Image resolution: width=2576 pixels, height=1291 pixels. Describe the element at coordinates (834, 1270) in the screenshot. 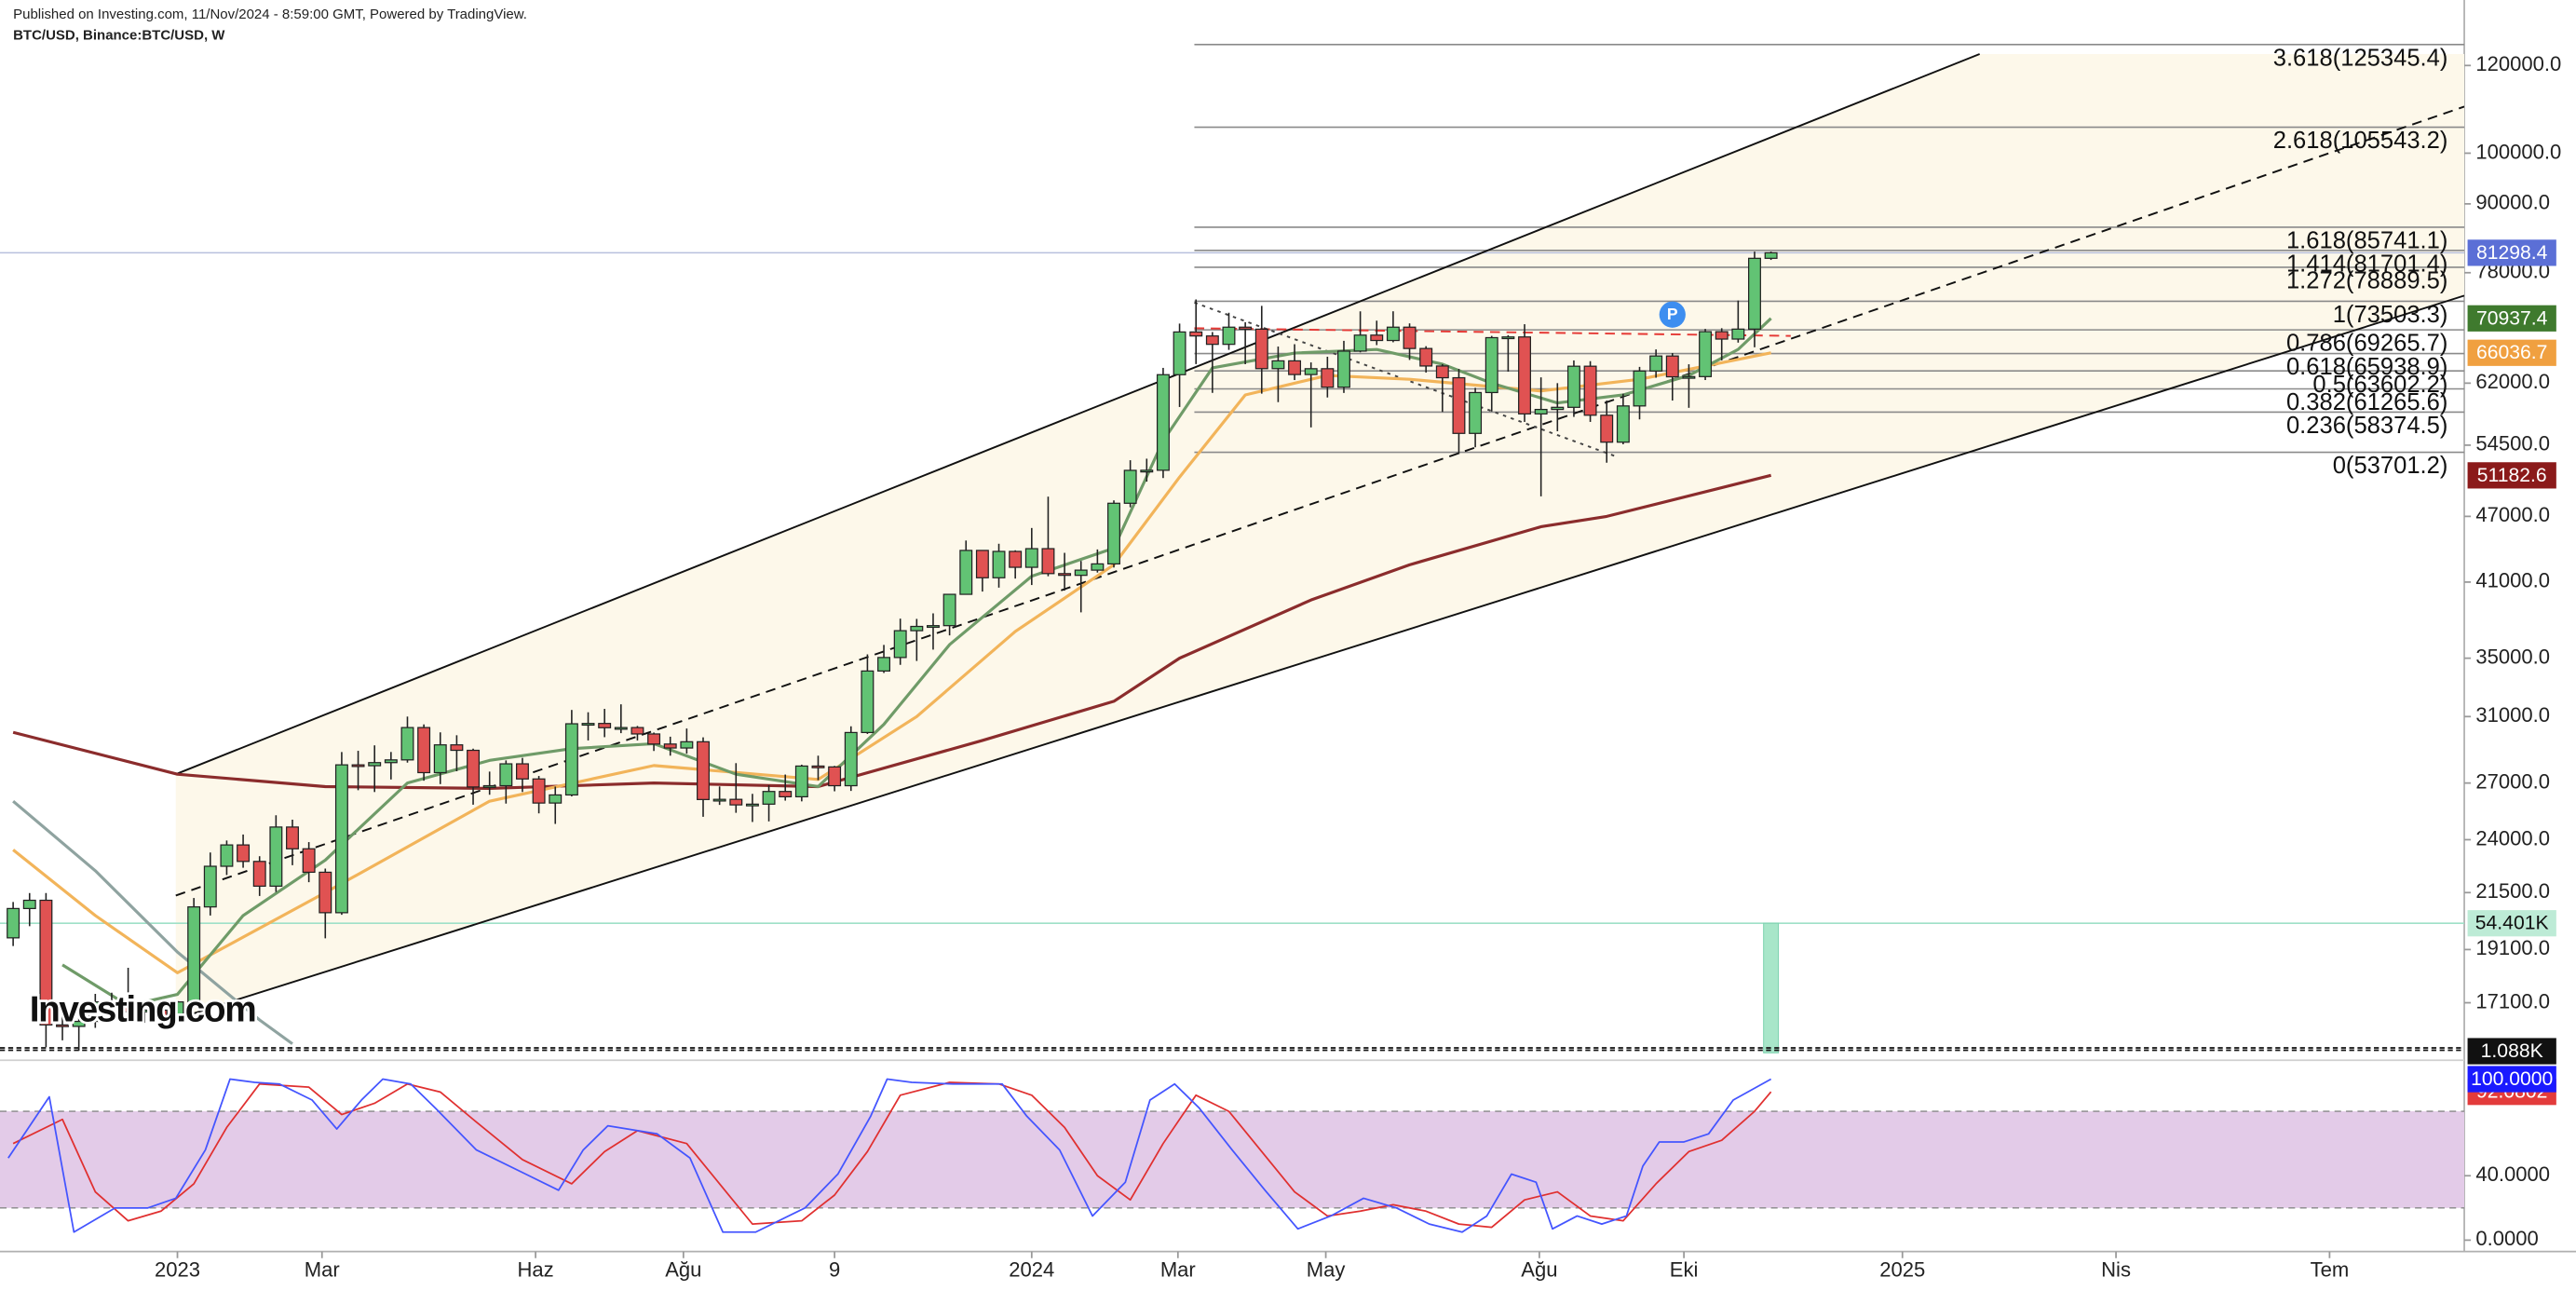

I see `x-tick-label: 9` at that location.